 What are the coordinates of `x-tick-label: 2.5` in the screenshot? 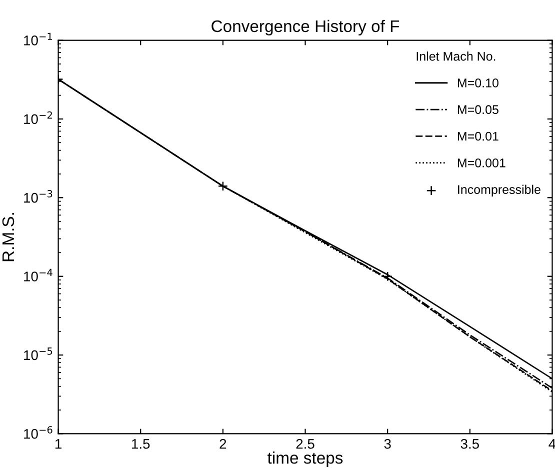 It's located at (305, 443).